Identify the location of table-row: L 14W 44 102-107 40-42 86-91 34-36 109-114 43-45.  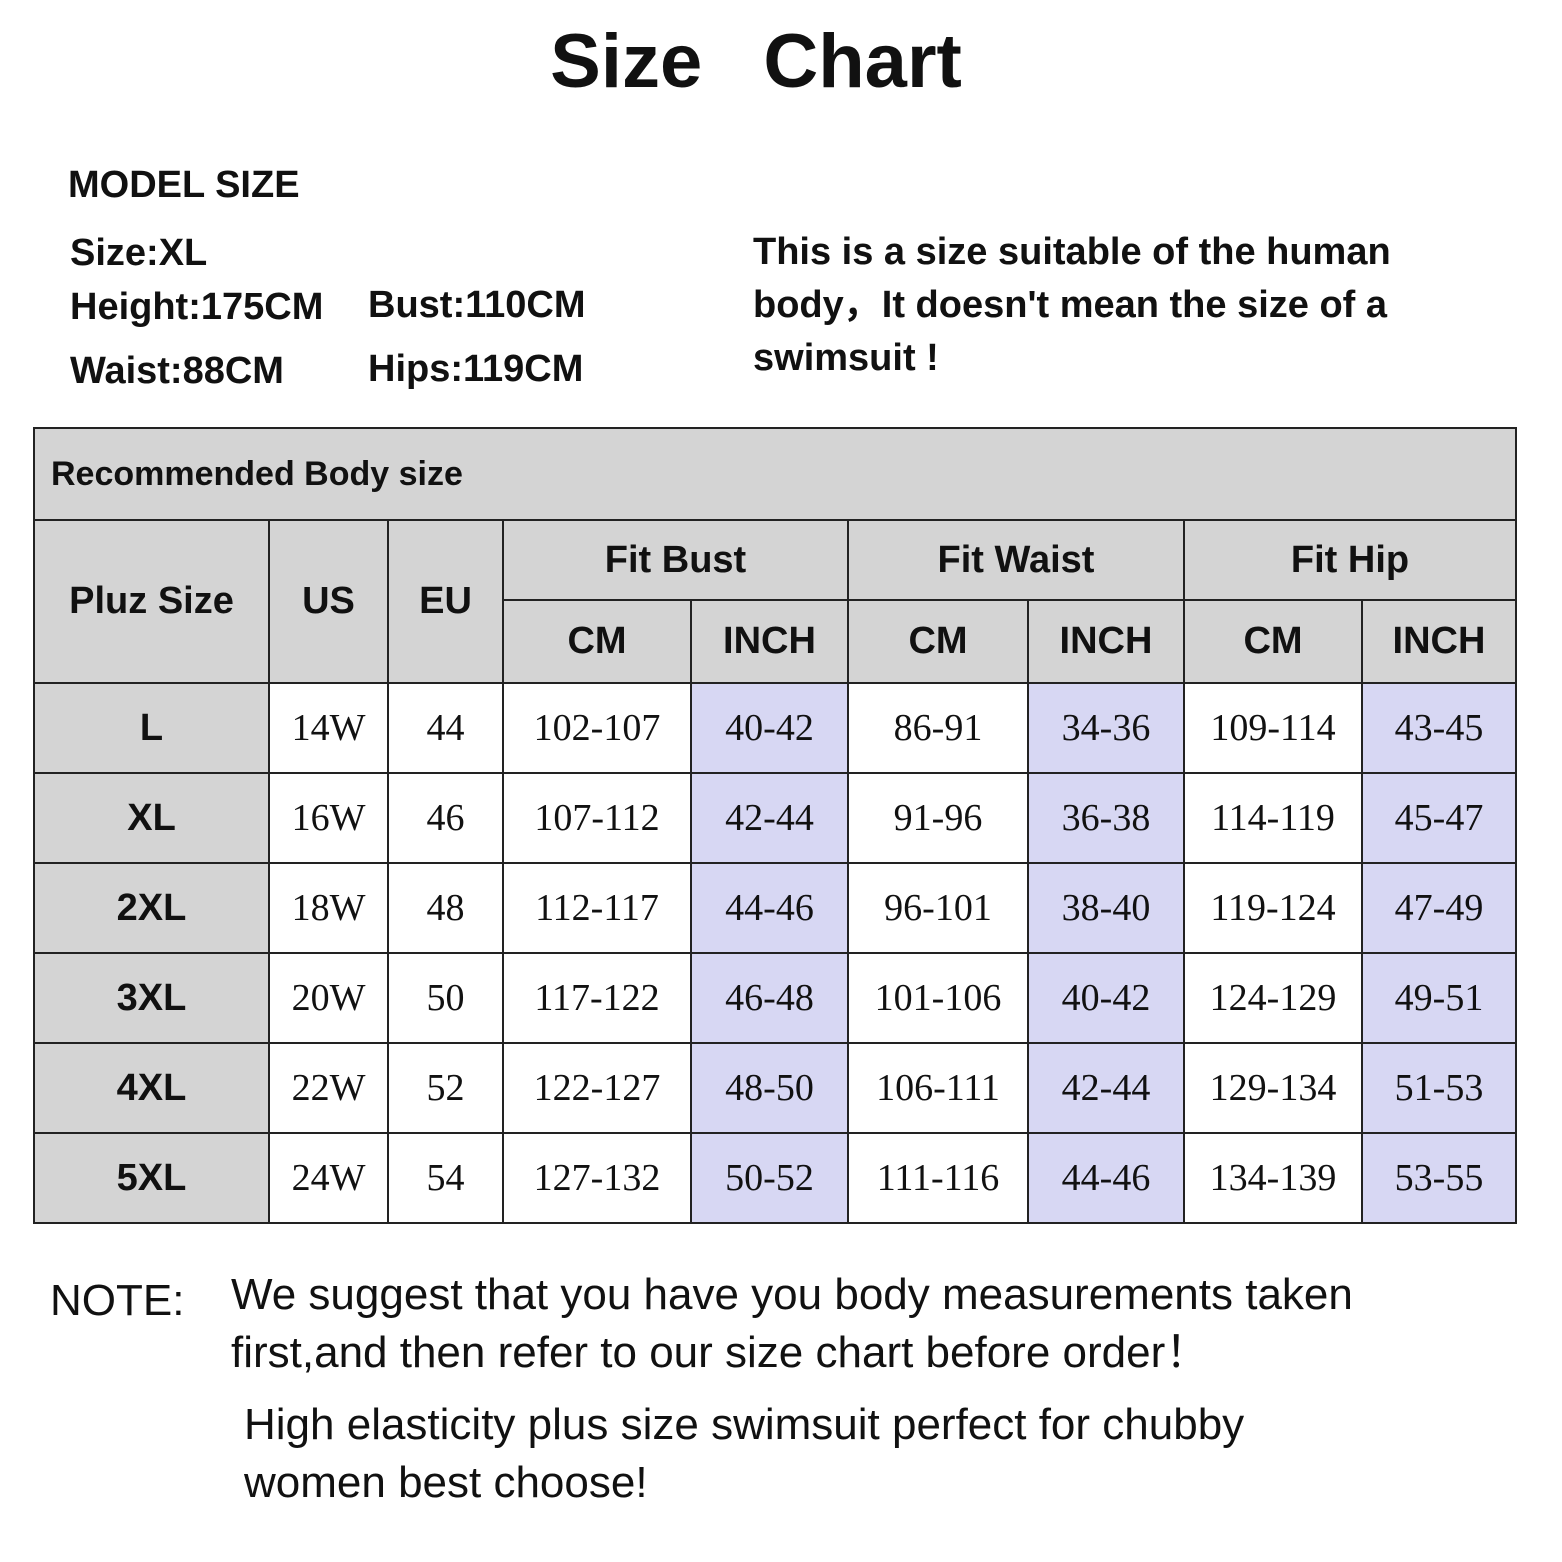
(775, 728).